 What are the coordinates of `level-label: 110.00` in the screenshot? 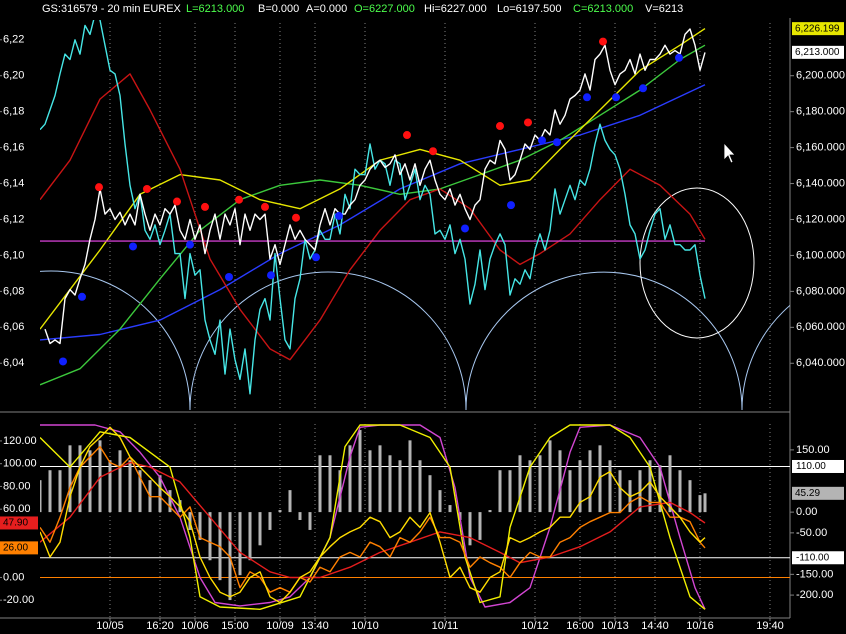 It's located at (811, 466).